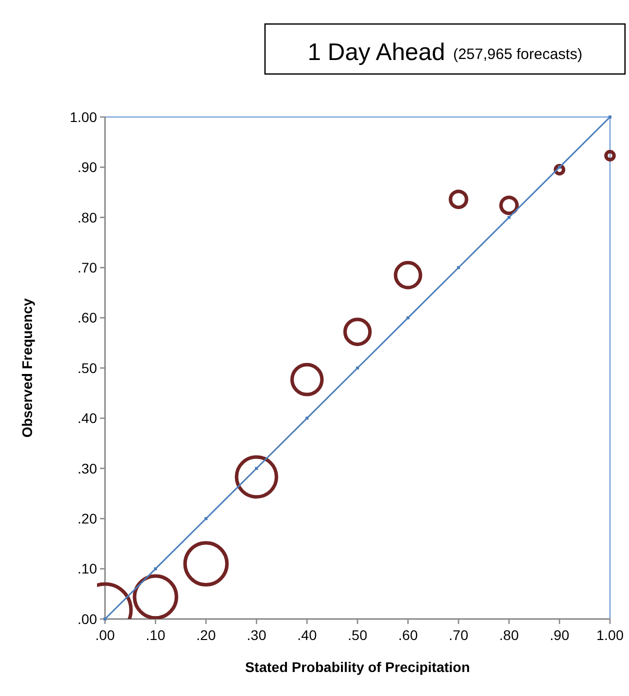 This screenshot has width=629, height=696. I want to click on x-tick-label: .60, so click(408, 635).